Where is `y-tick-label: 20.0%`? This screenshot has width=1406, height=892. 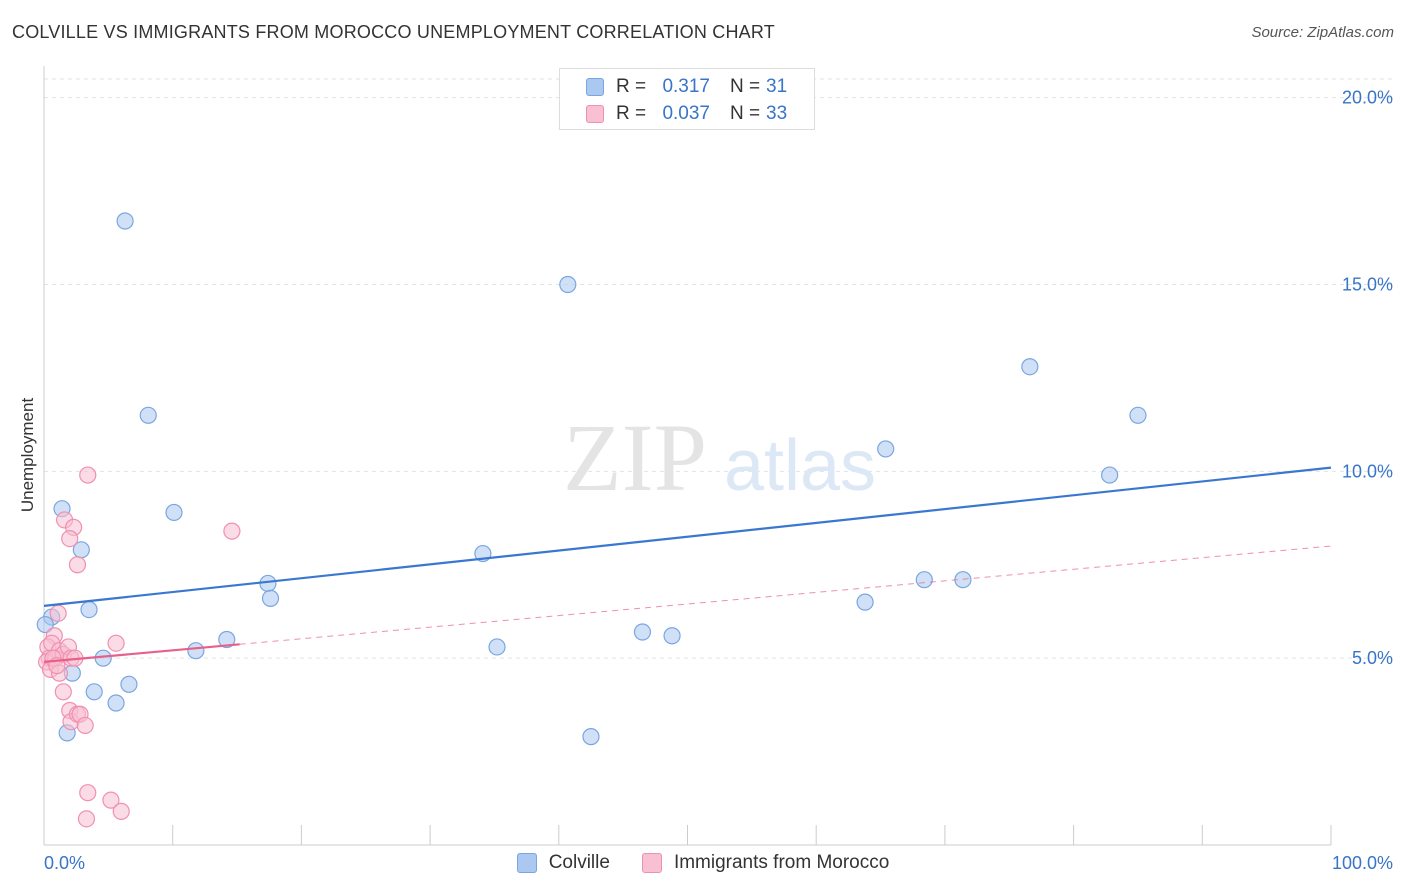 y-tick-label: 20.0% is located at coordinates (1367, 98).